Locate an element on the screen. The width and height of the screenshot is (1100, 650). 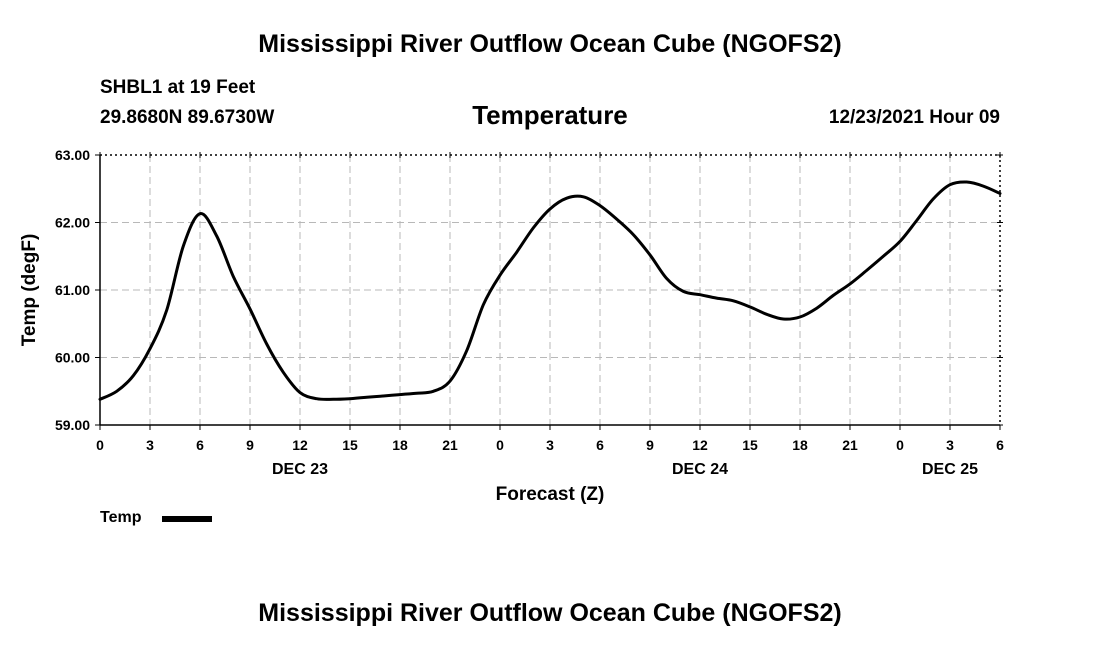
chart-title: Temperature is located at coordinates (550, 115).